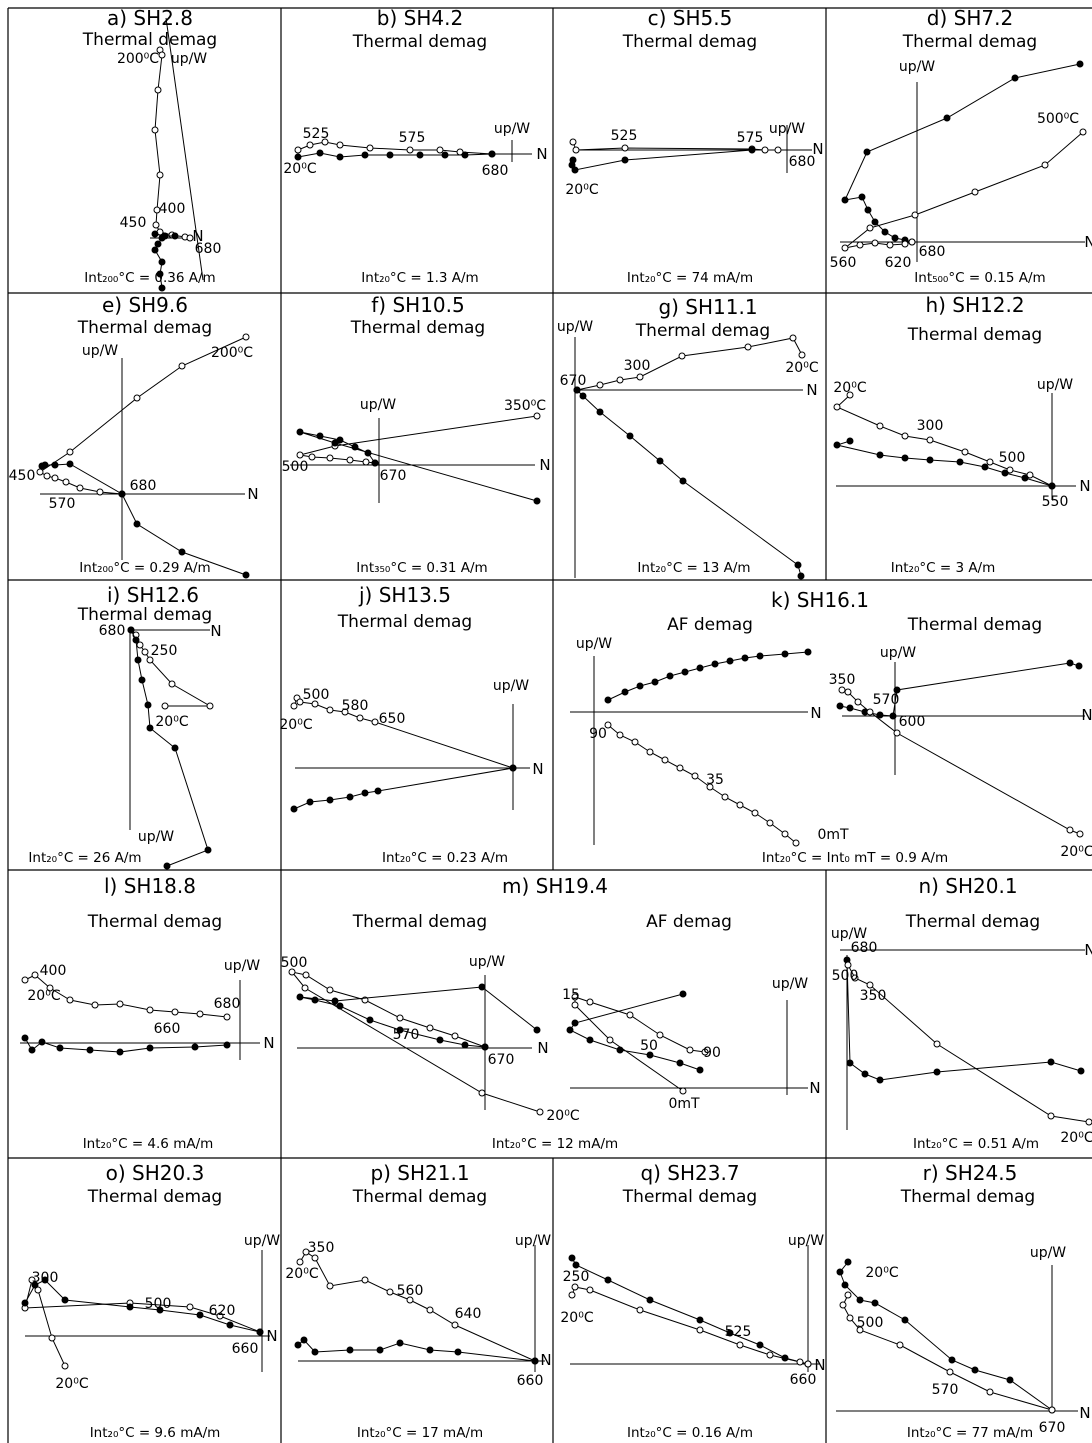 The height and width of the screenshot is (1443, 1092). What do you see at coordinates (222, 1311) in the screenshot?
I see `step-label: 620` at bounding box center [222, 1311].